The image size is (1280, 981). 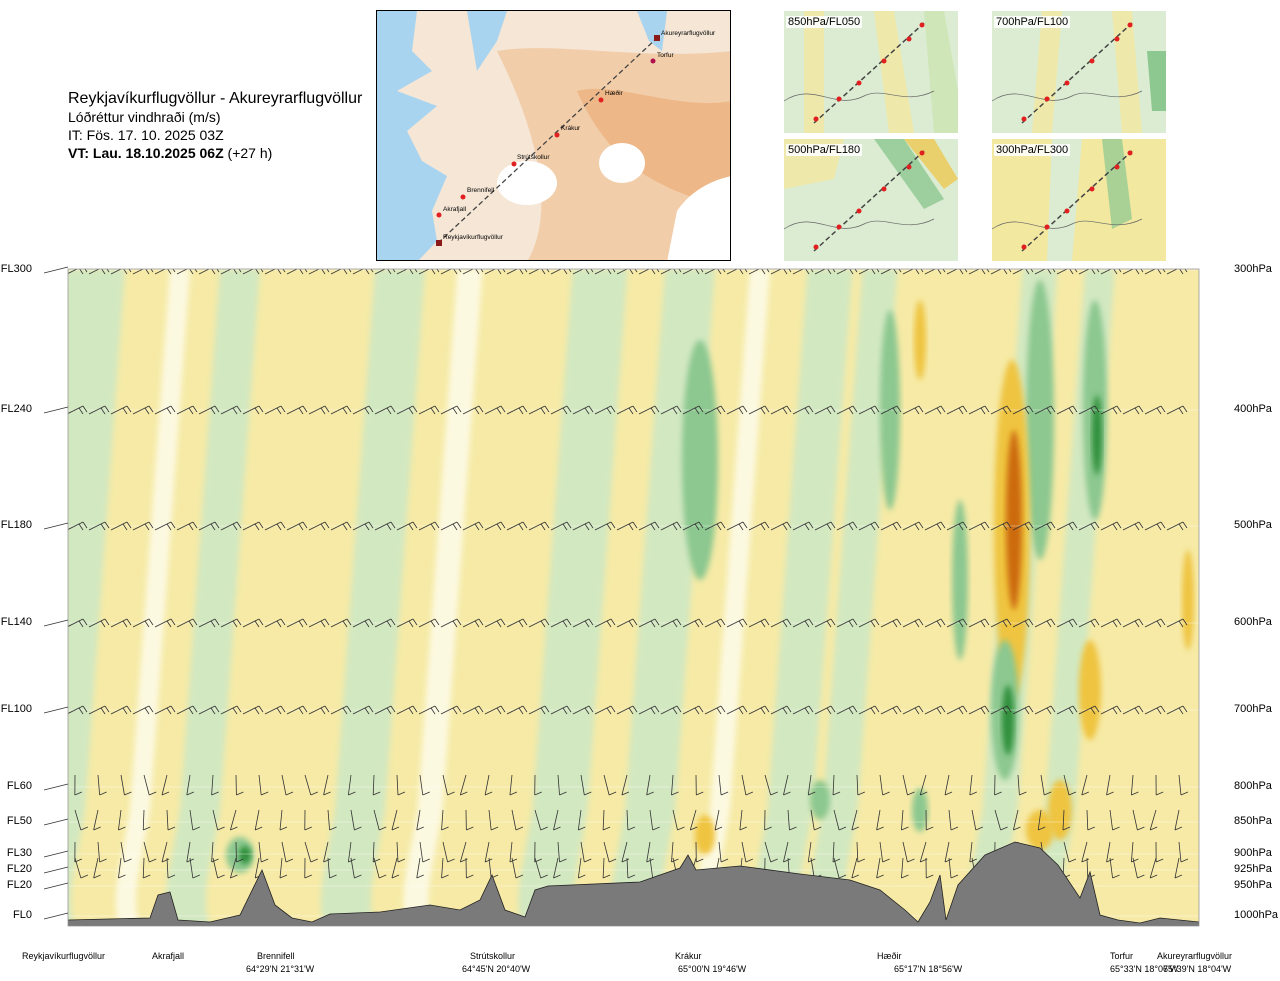 I want to click on location-name: Hæðir, so click(x=889, y=956).